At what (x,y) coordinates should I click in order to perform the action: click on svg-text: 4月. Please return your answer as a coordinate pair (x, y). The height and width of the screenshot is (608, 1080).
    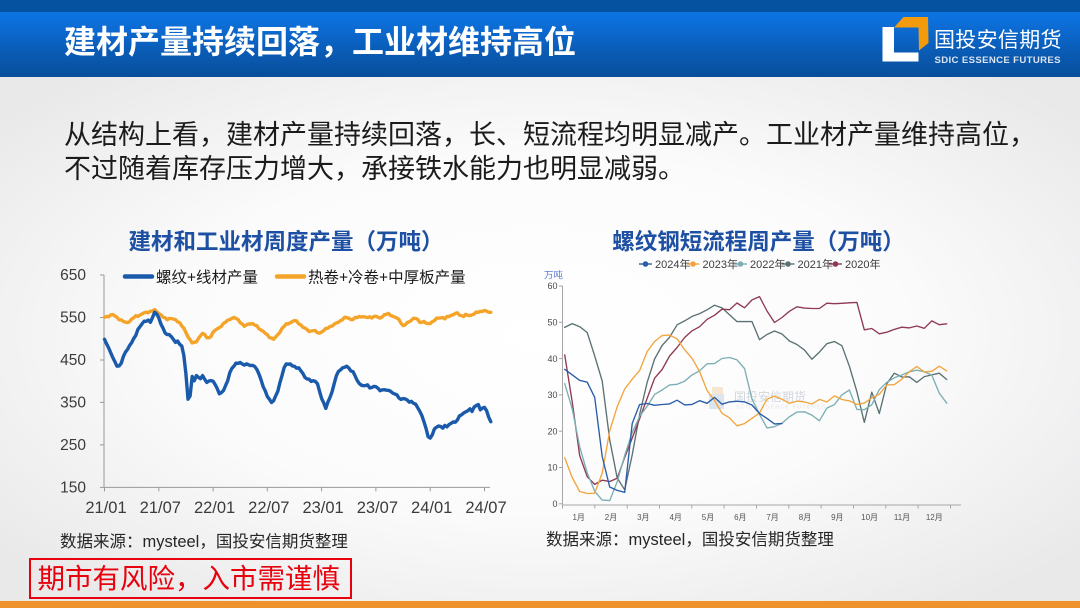
    Looking at the image, I should click on (675, 517).